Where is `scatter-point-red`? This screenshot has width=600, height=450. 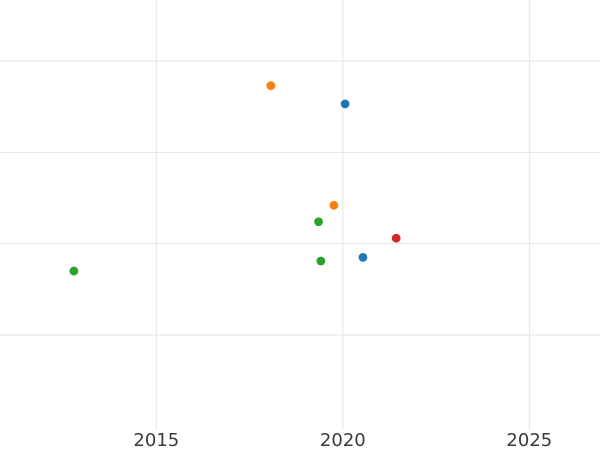
scatter-point-red is located at coordinates (396, 238).